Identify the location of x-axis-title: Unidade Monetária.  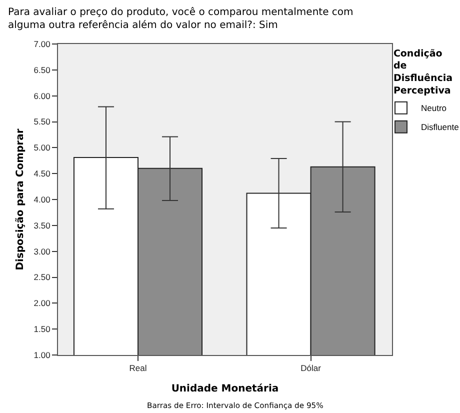
(225, 389).